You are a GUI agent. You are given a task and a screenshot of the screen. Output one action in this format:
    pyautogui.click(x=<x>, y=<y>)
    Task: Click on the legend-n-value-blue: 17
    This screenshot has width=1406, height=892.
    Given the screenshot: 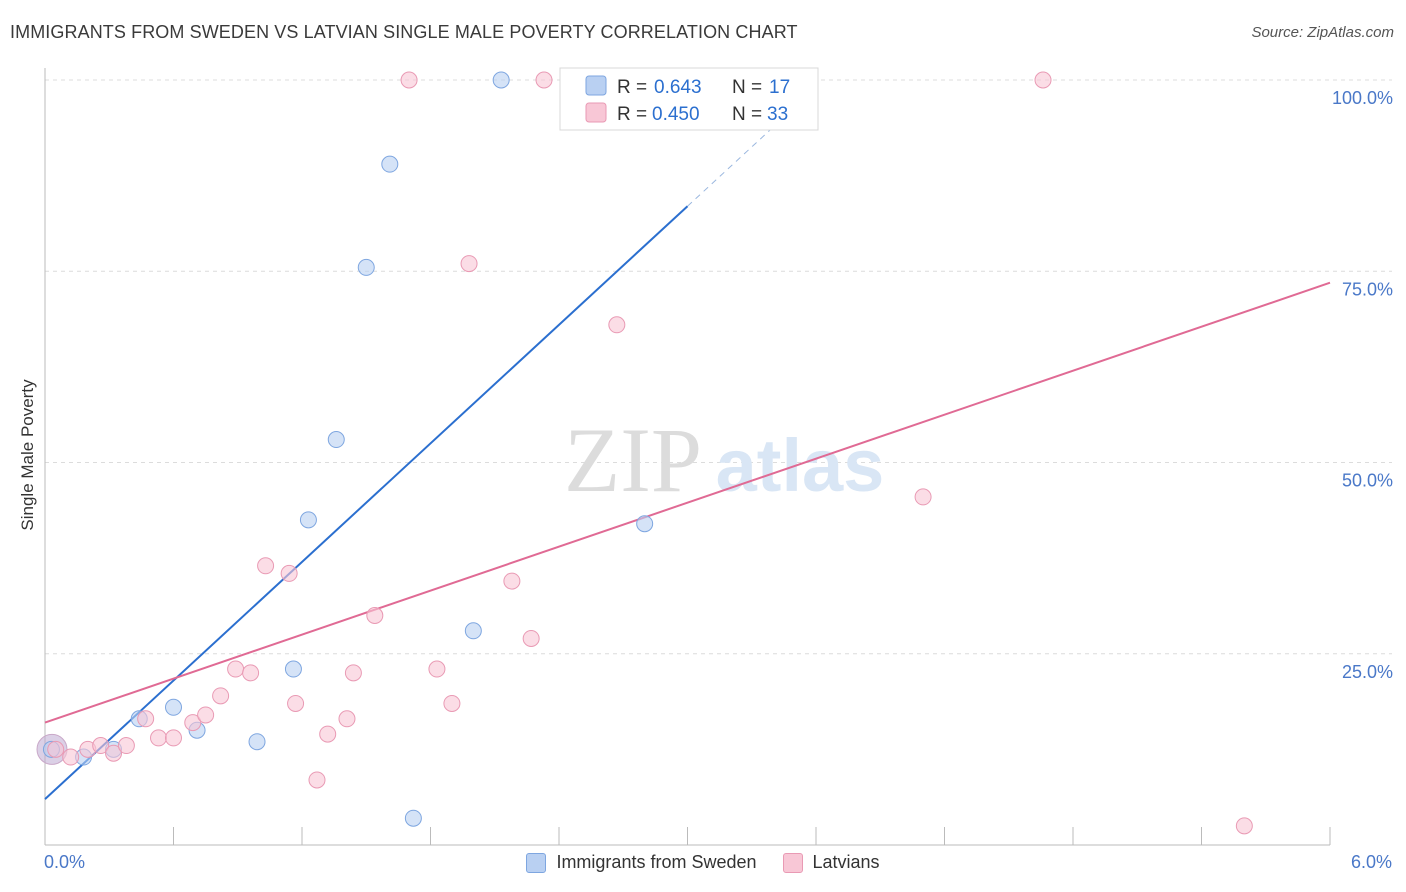 What is the action you would take?
    pyautogui.click(x=779, y=87)
    